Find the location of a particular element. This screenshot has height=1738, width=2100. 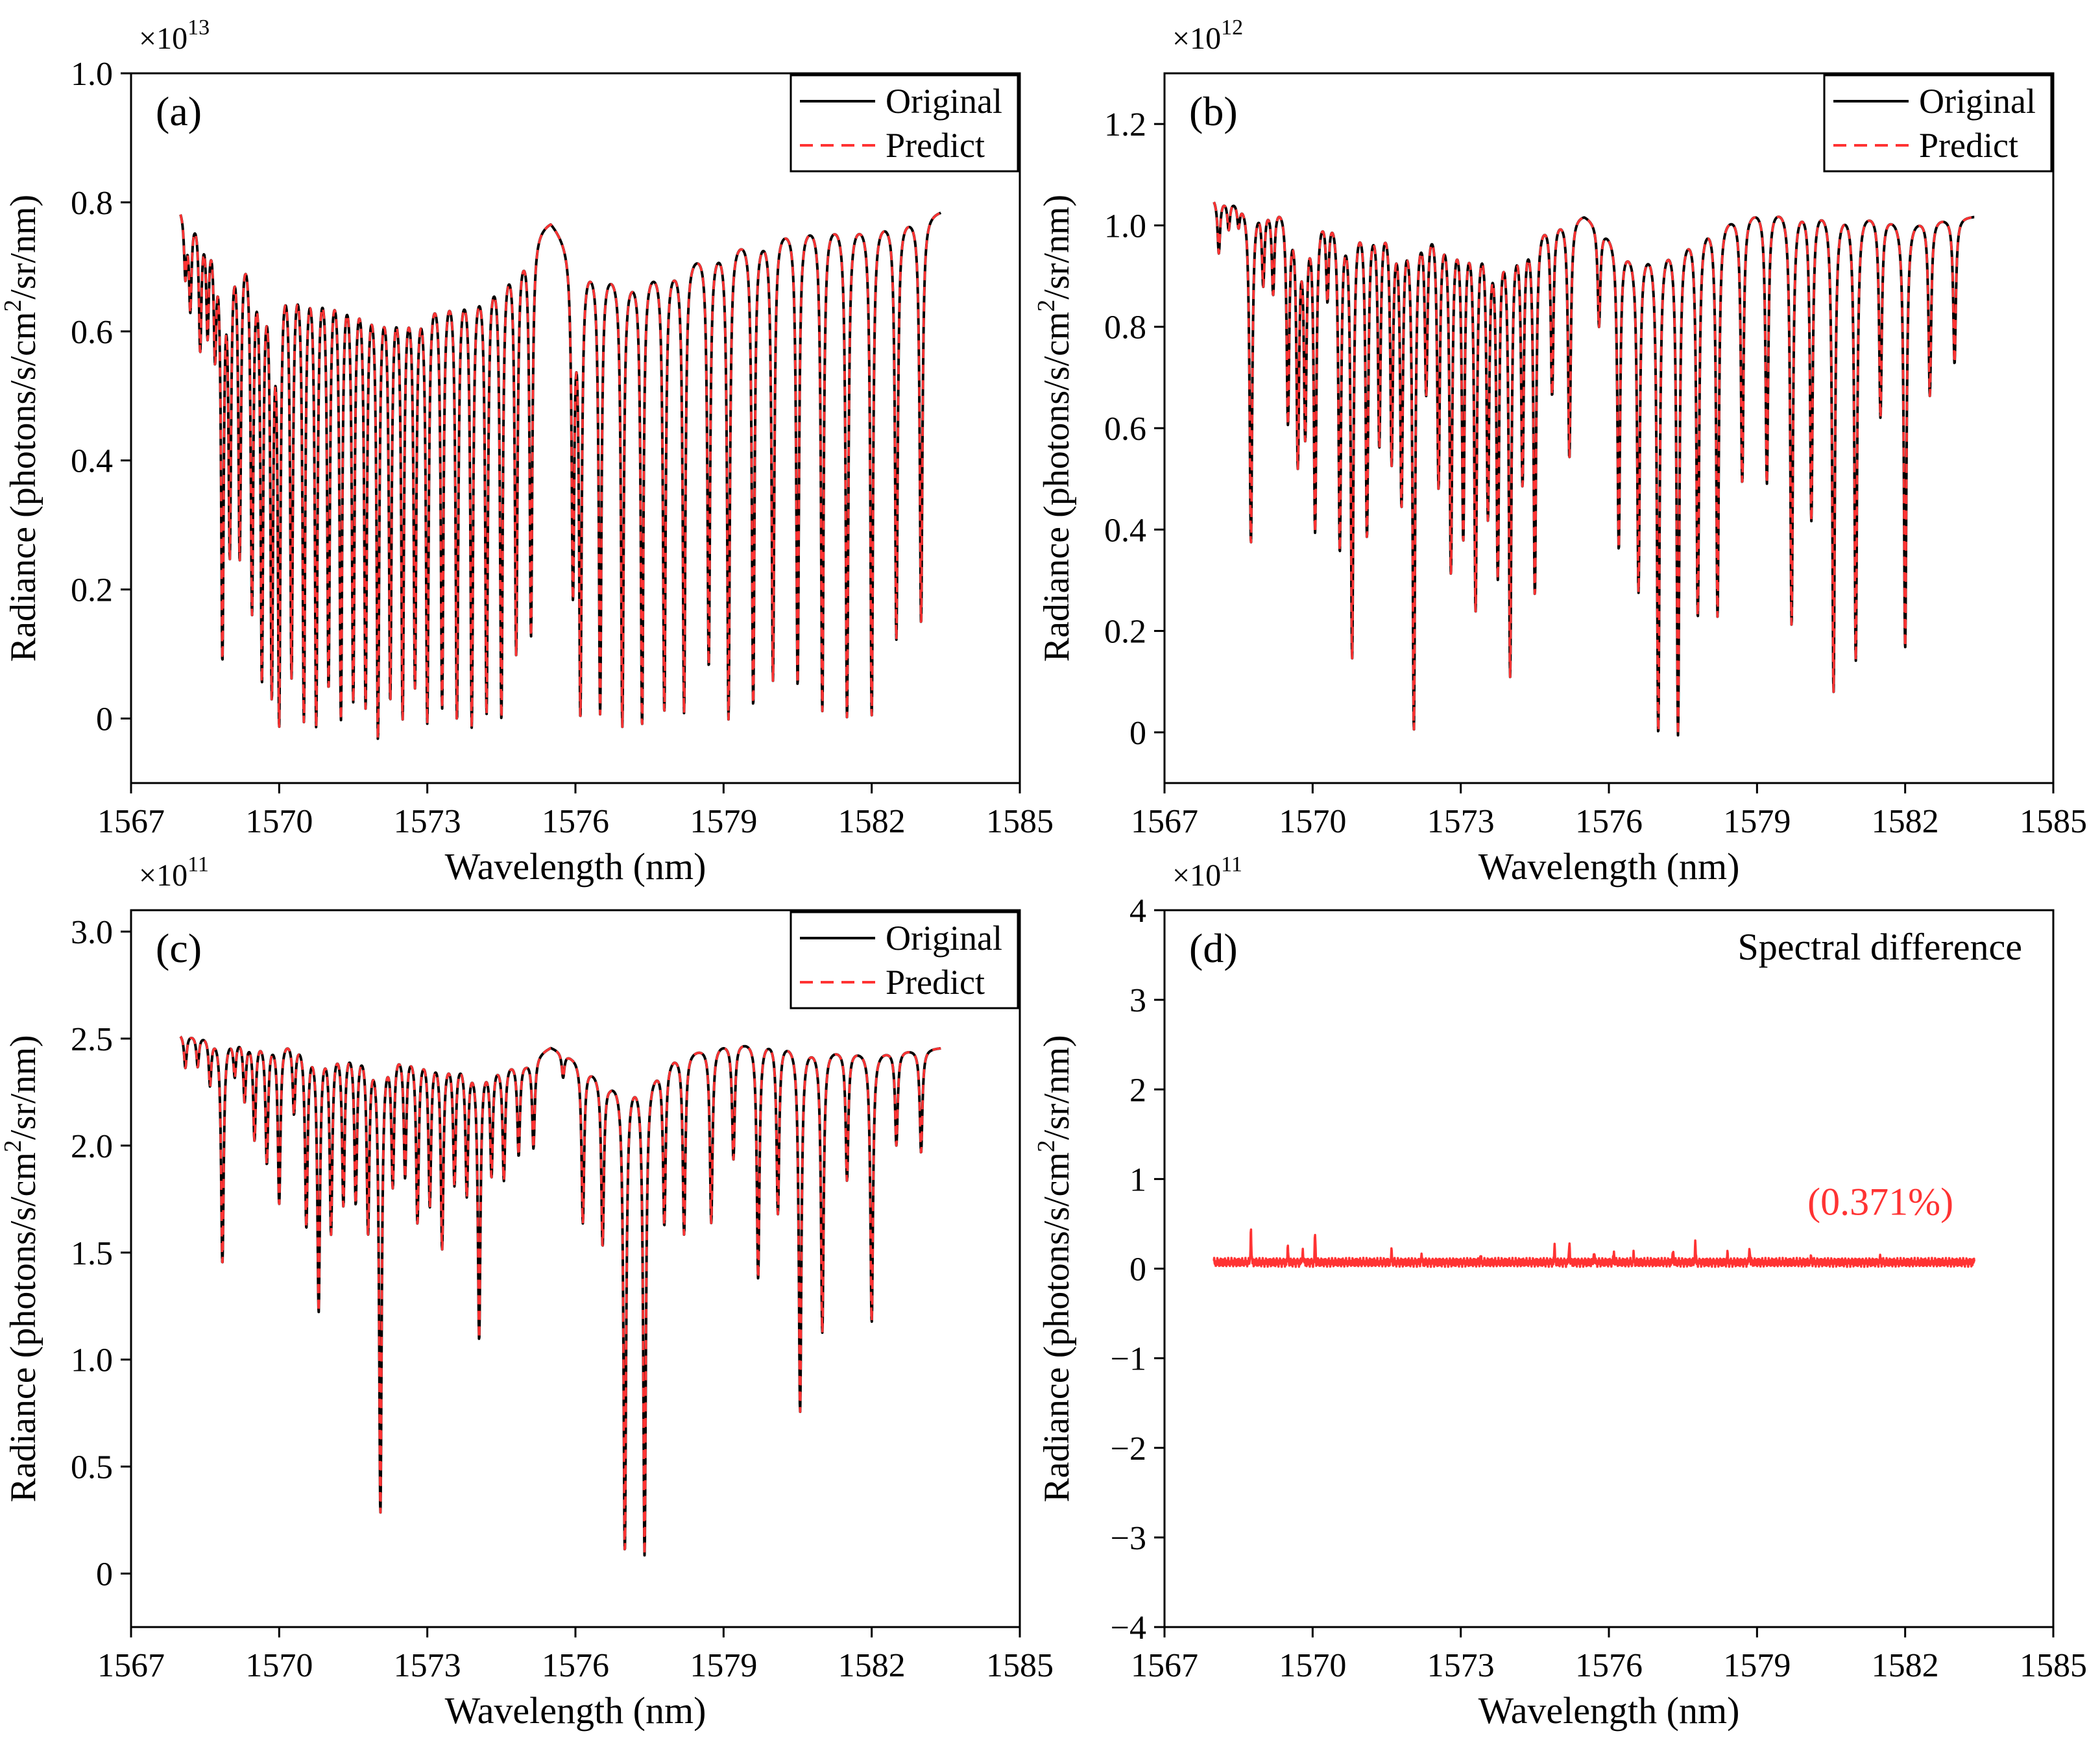

y-tick-label: 1.5 is located at coordinates (92, 1253).